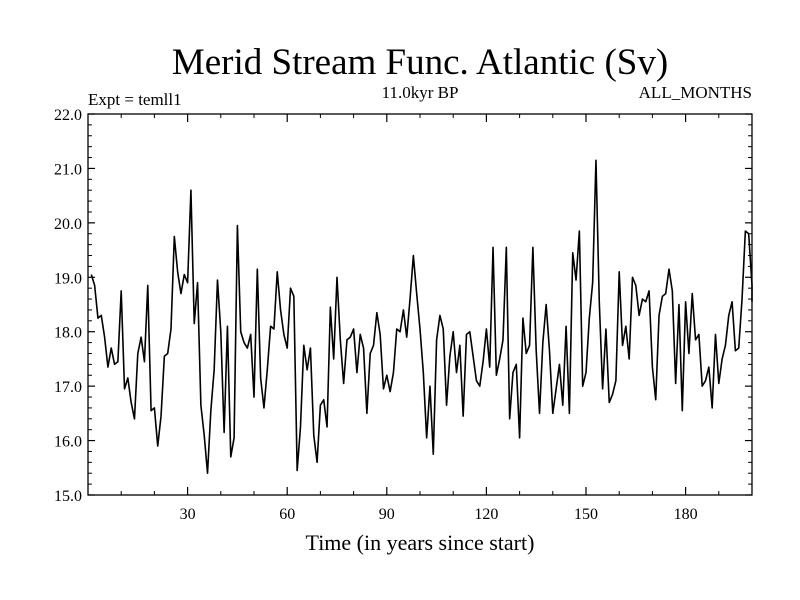  I want to click on y-tick-label: 18.0, so click(68, 333).